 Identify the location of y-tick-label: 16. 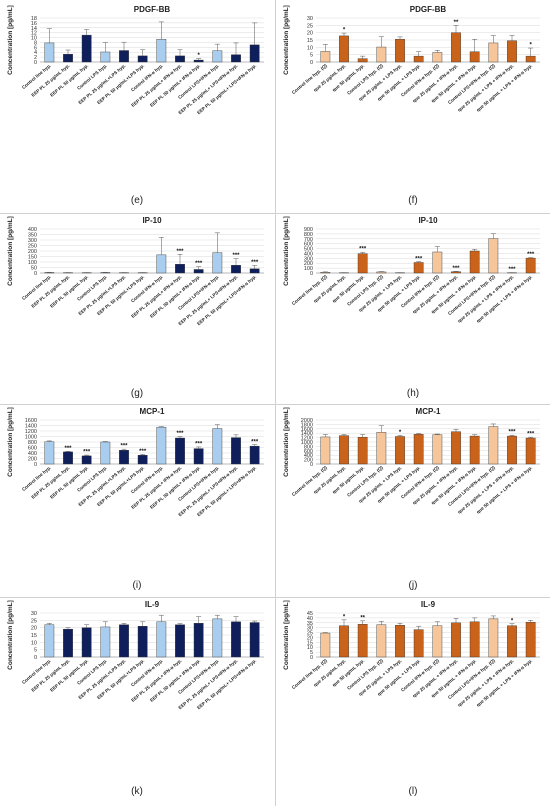
(34, 24).